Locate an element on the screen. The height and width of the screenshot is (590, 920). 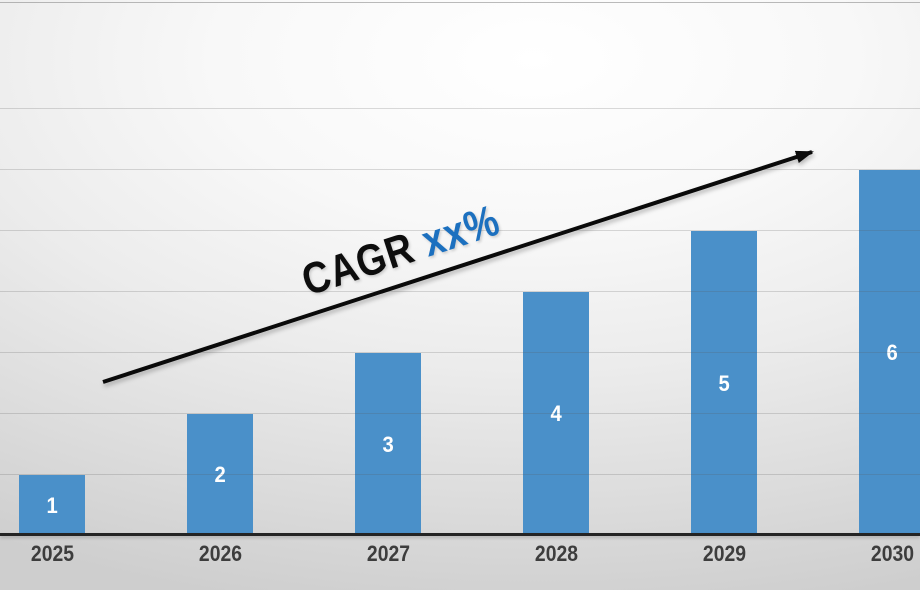
bar-2030: 6 is located at coordinates (889, 353).